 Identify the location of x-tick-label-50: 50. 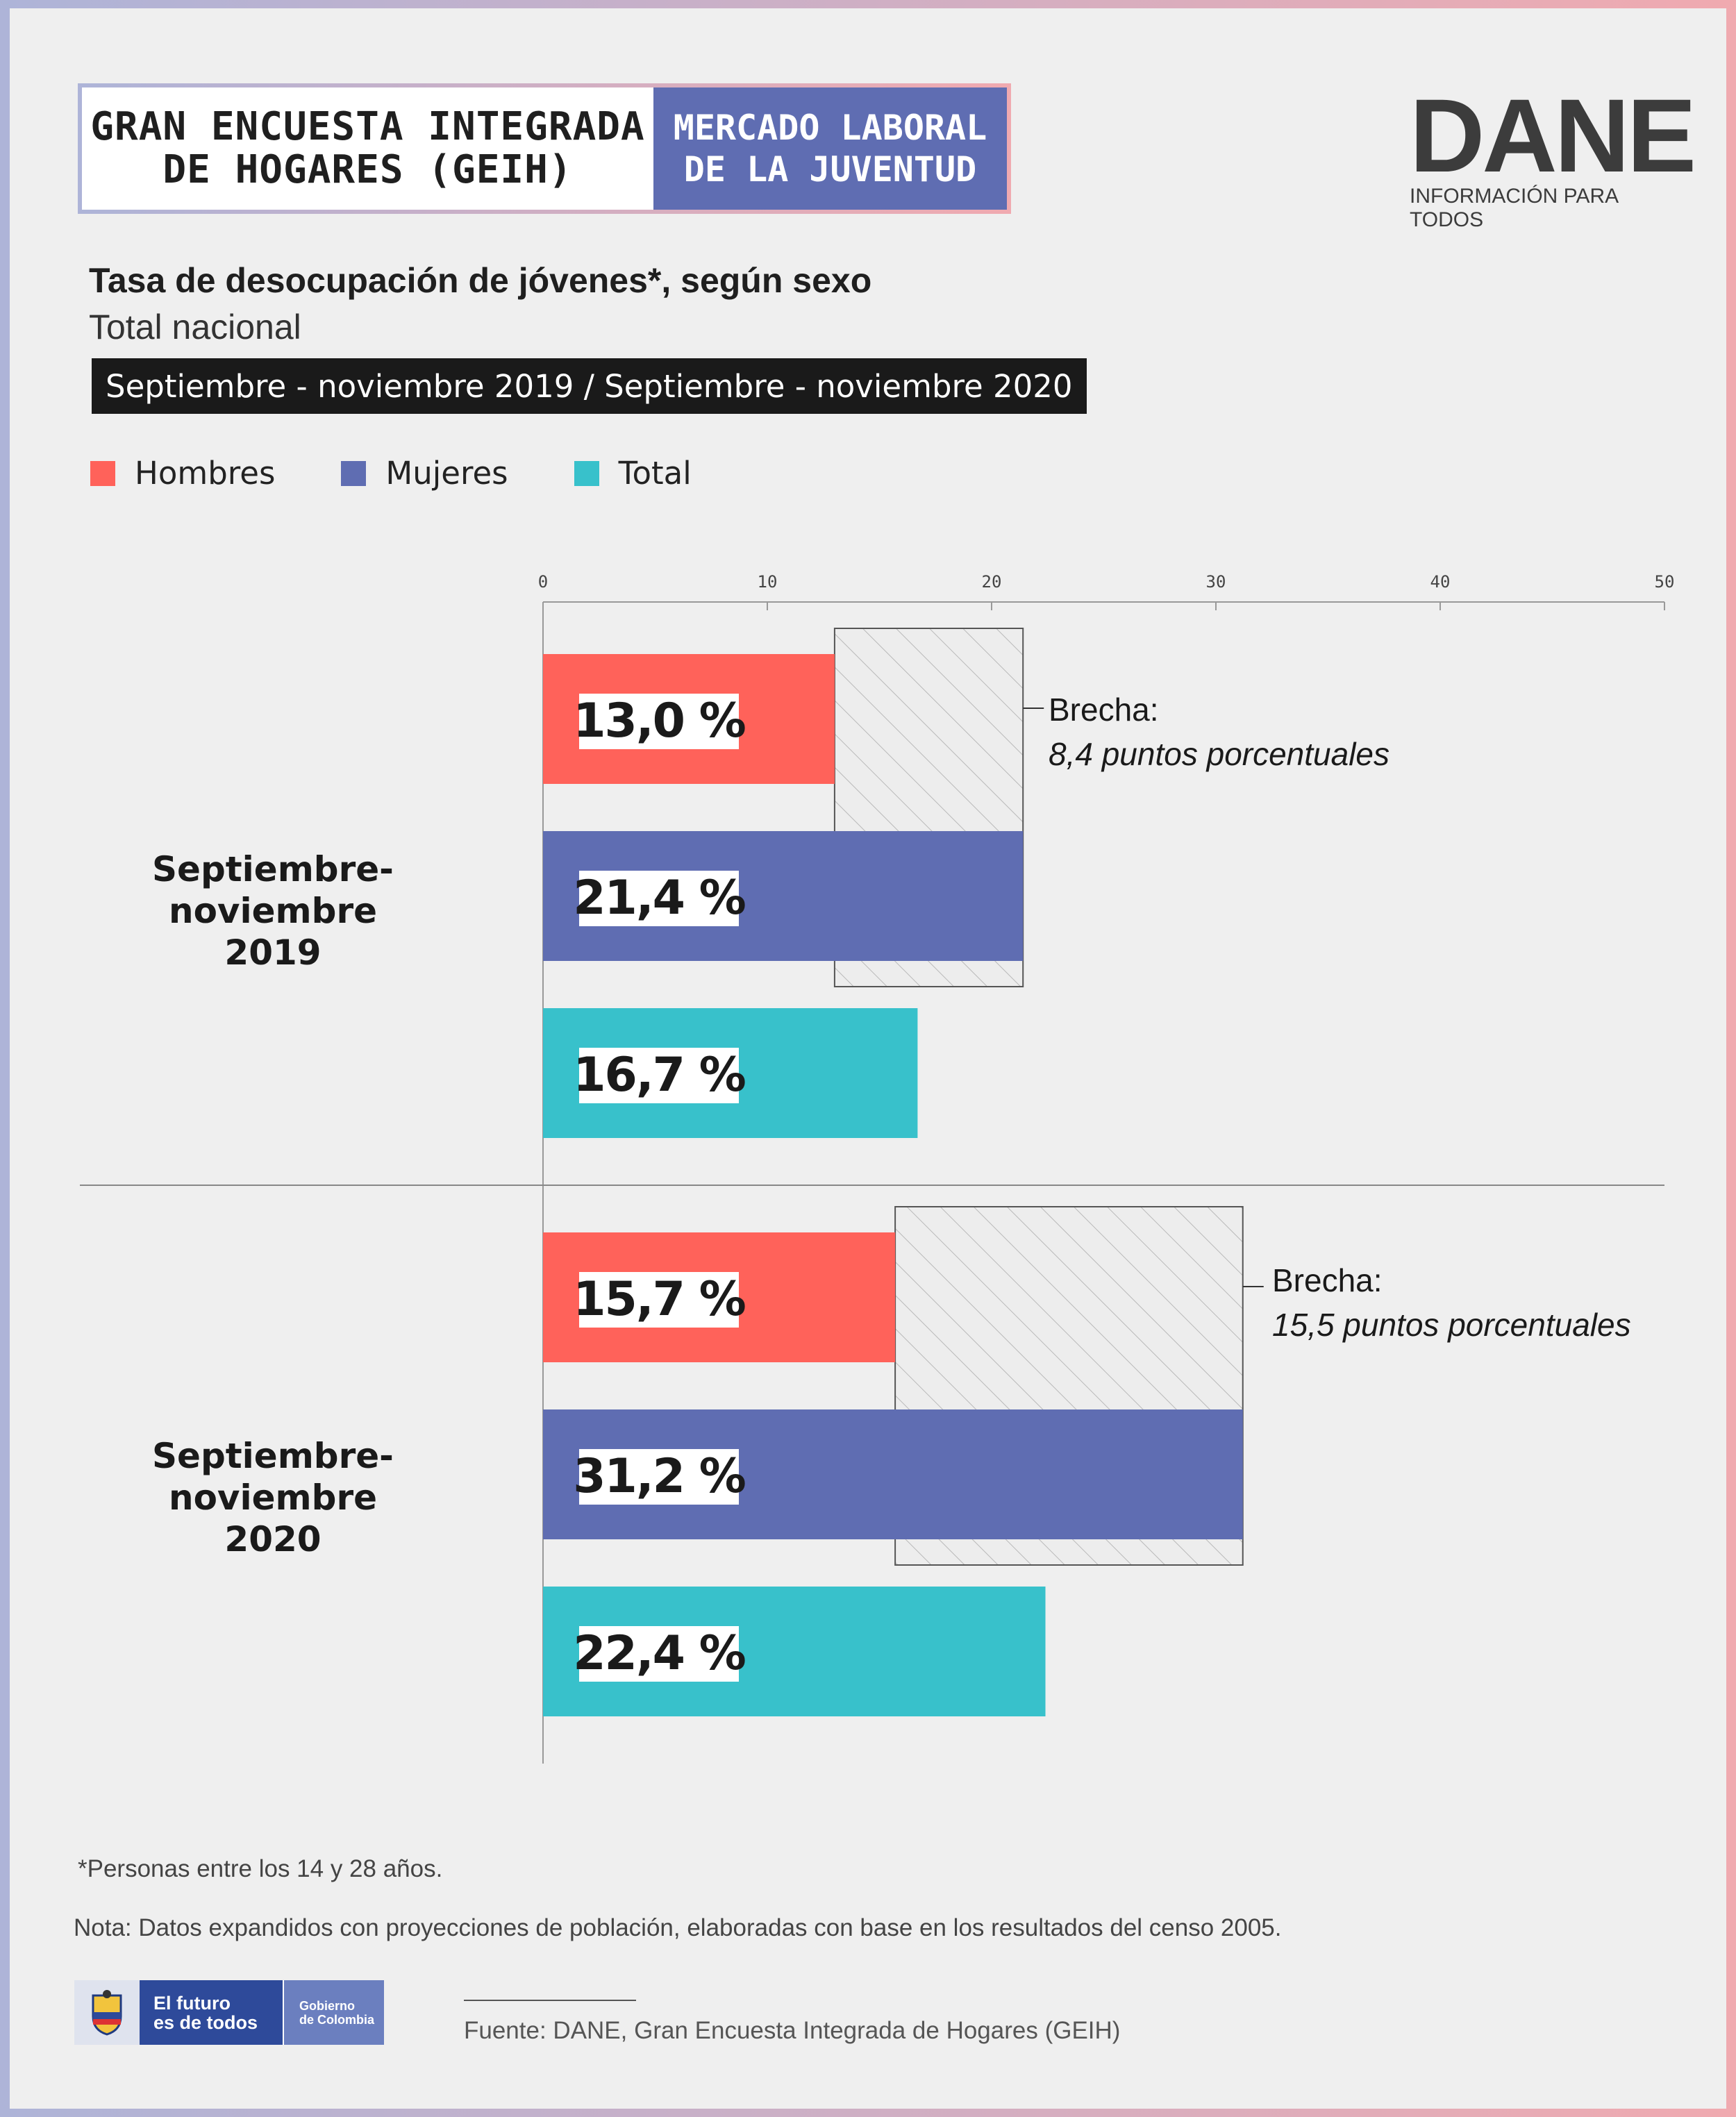
(1665, 582).